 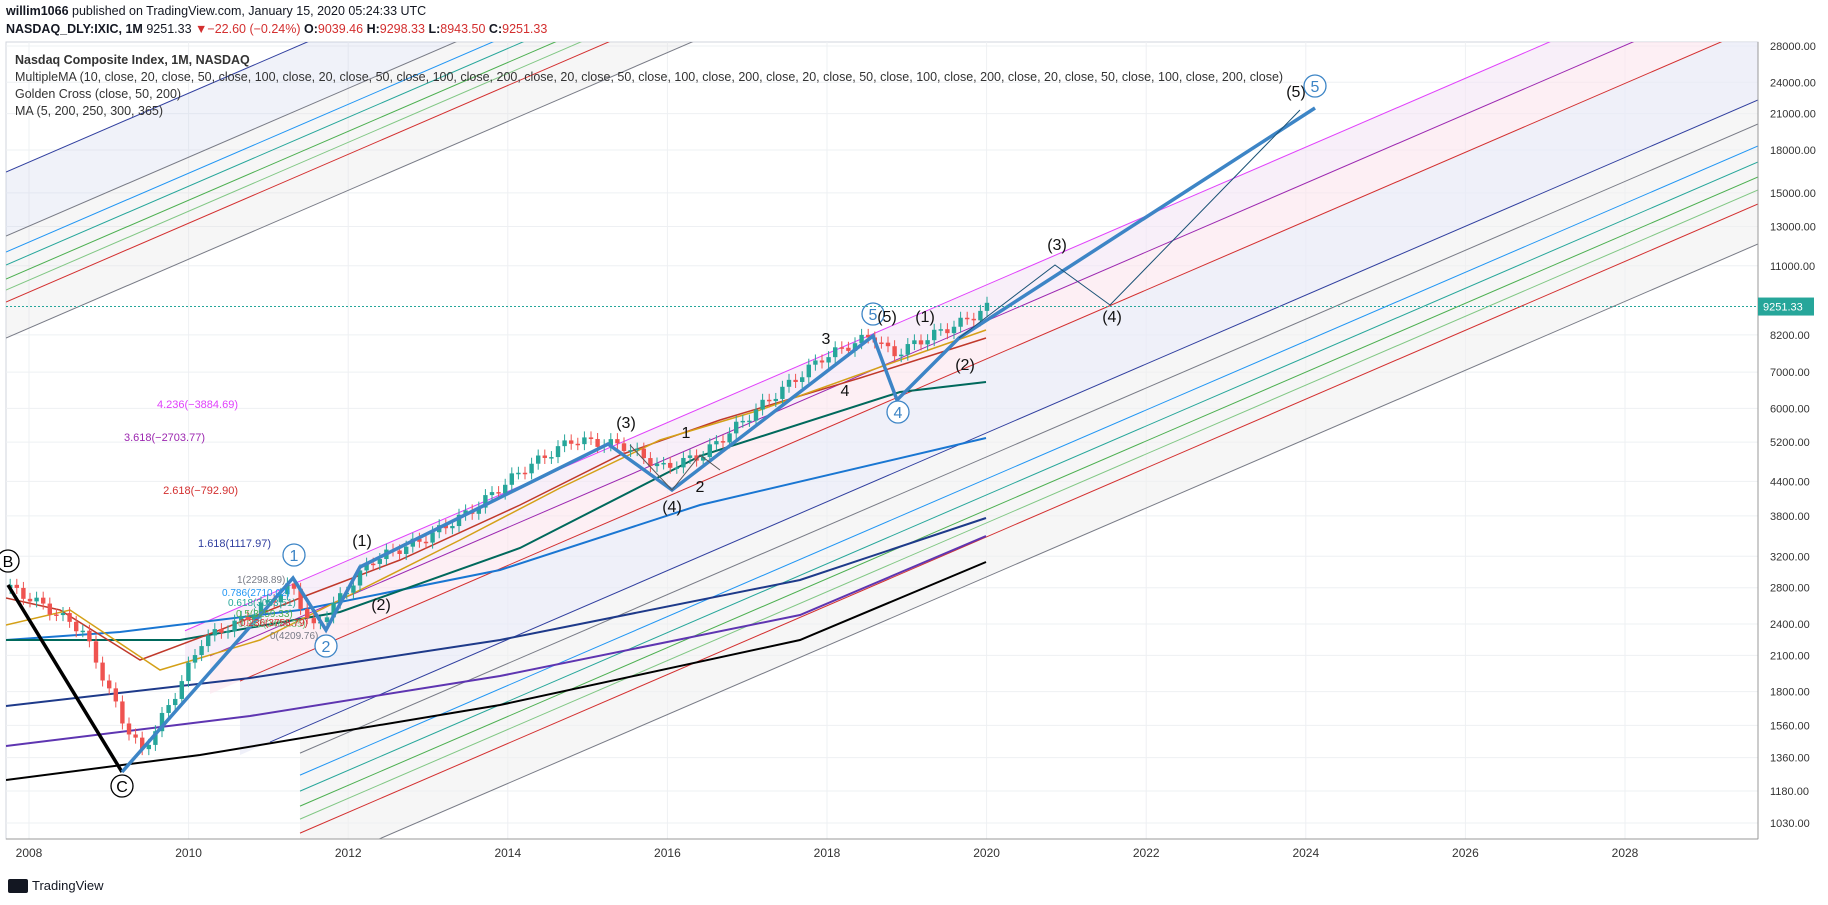 I want to click on wave-label: 4, so click(x=845, y=391).